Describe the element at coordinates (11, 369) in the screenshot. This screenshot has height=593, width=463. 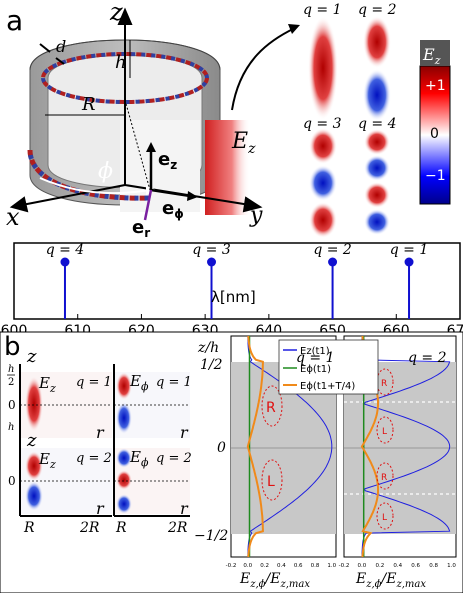
I see `map-h-top: h` at that location.